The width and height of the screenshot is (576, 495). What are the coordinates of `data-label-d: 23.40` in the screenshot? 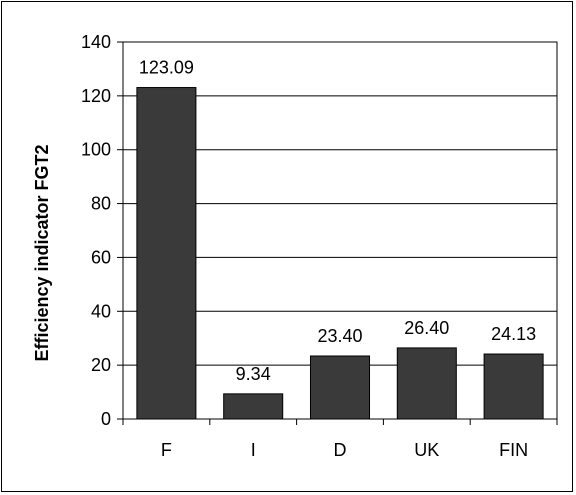 It's located at (339, 336).